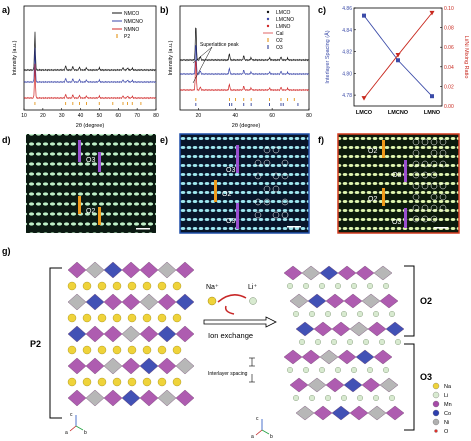 The width and height of the screenshot is (471, 441). Describe the element at coordinates (90, 126) in the screenshot. I see `a-xlabel: 2θ (degree)` at that location.